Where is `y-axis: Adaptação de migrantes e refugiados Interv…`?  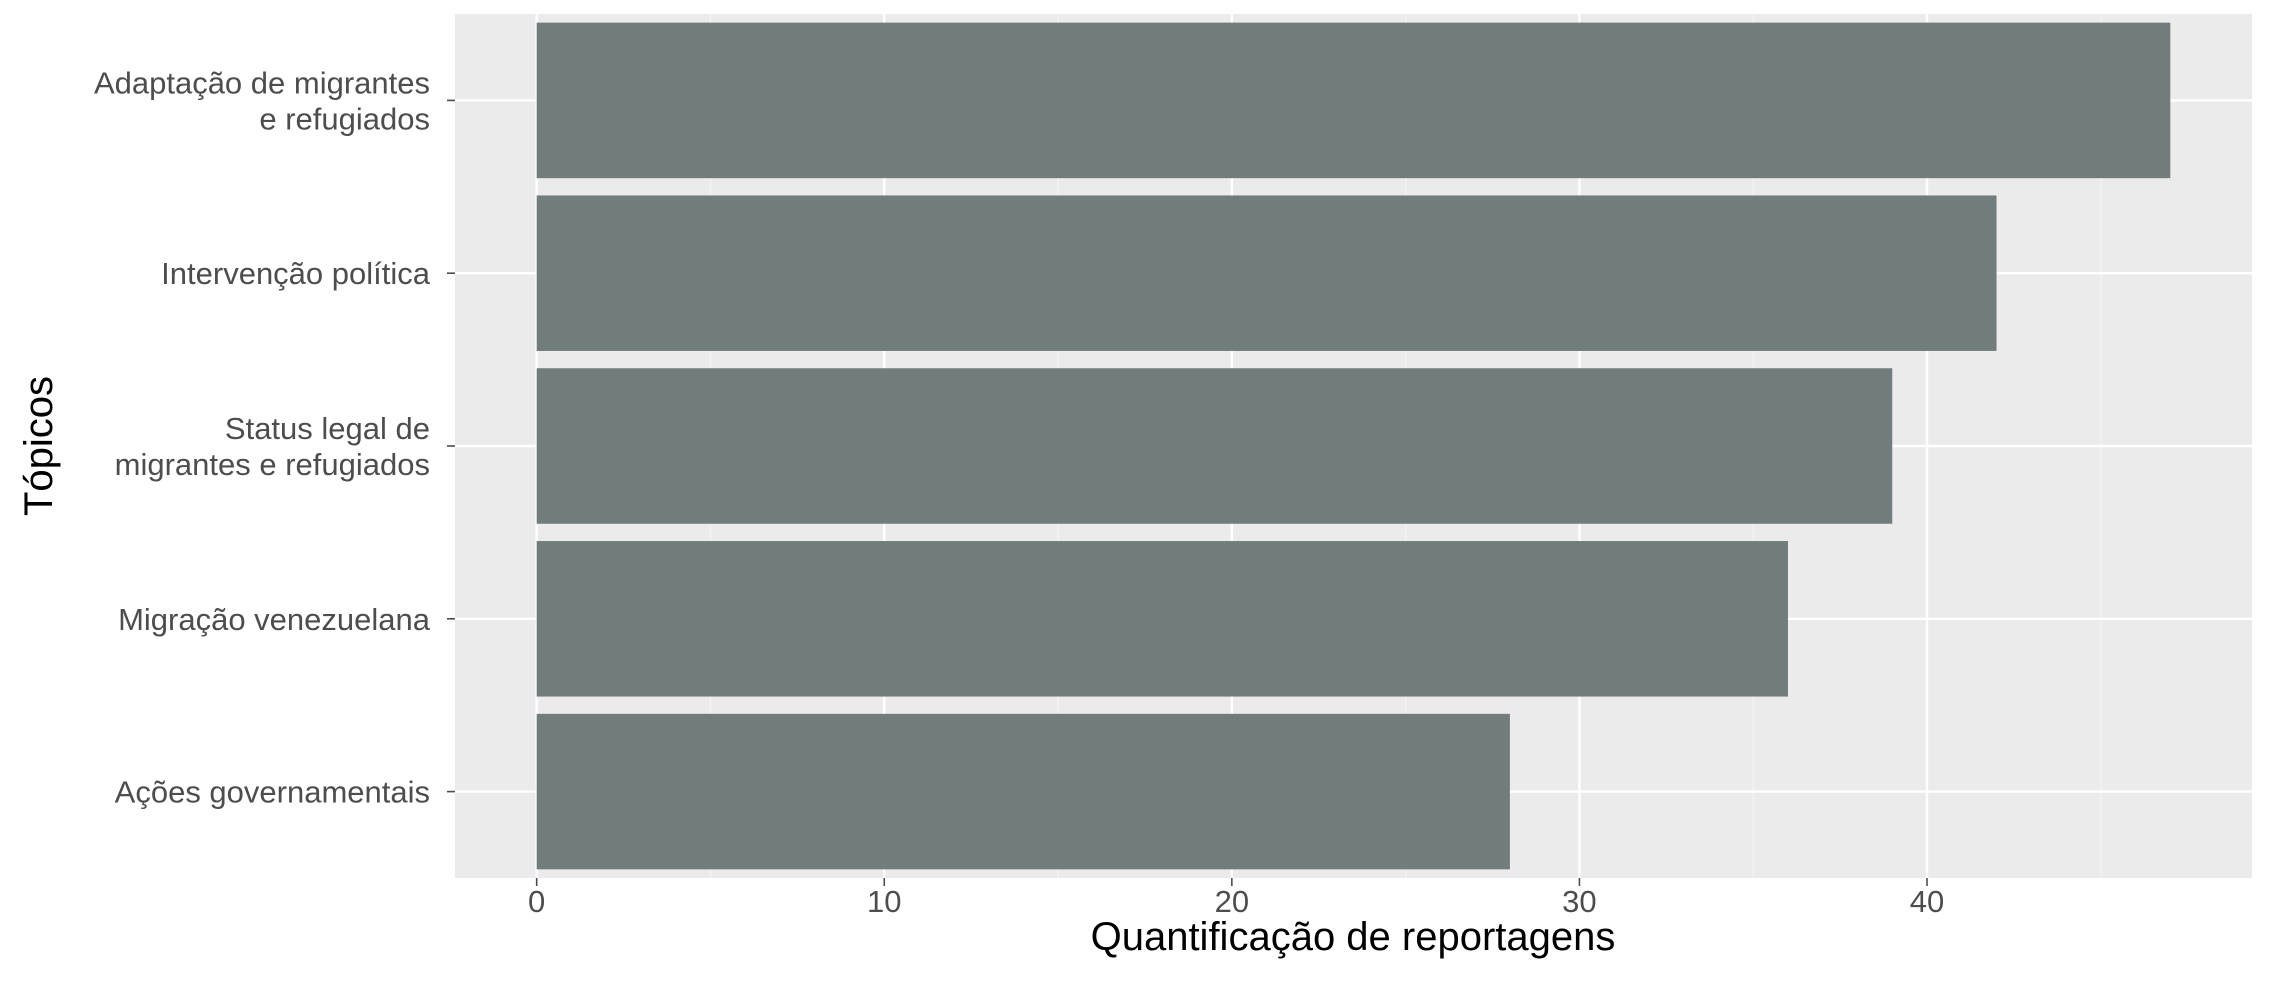 y-axis: Adaptação de migrantes e refugiados Interv… is located at coordinates (274, 437).